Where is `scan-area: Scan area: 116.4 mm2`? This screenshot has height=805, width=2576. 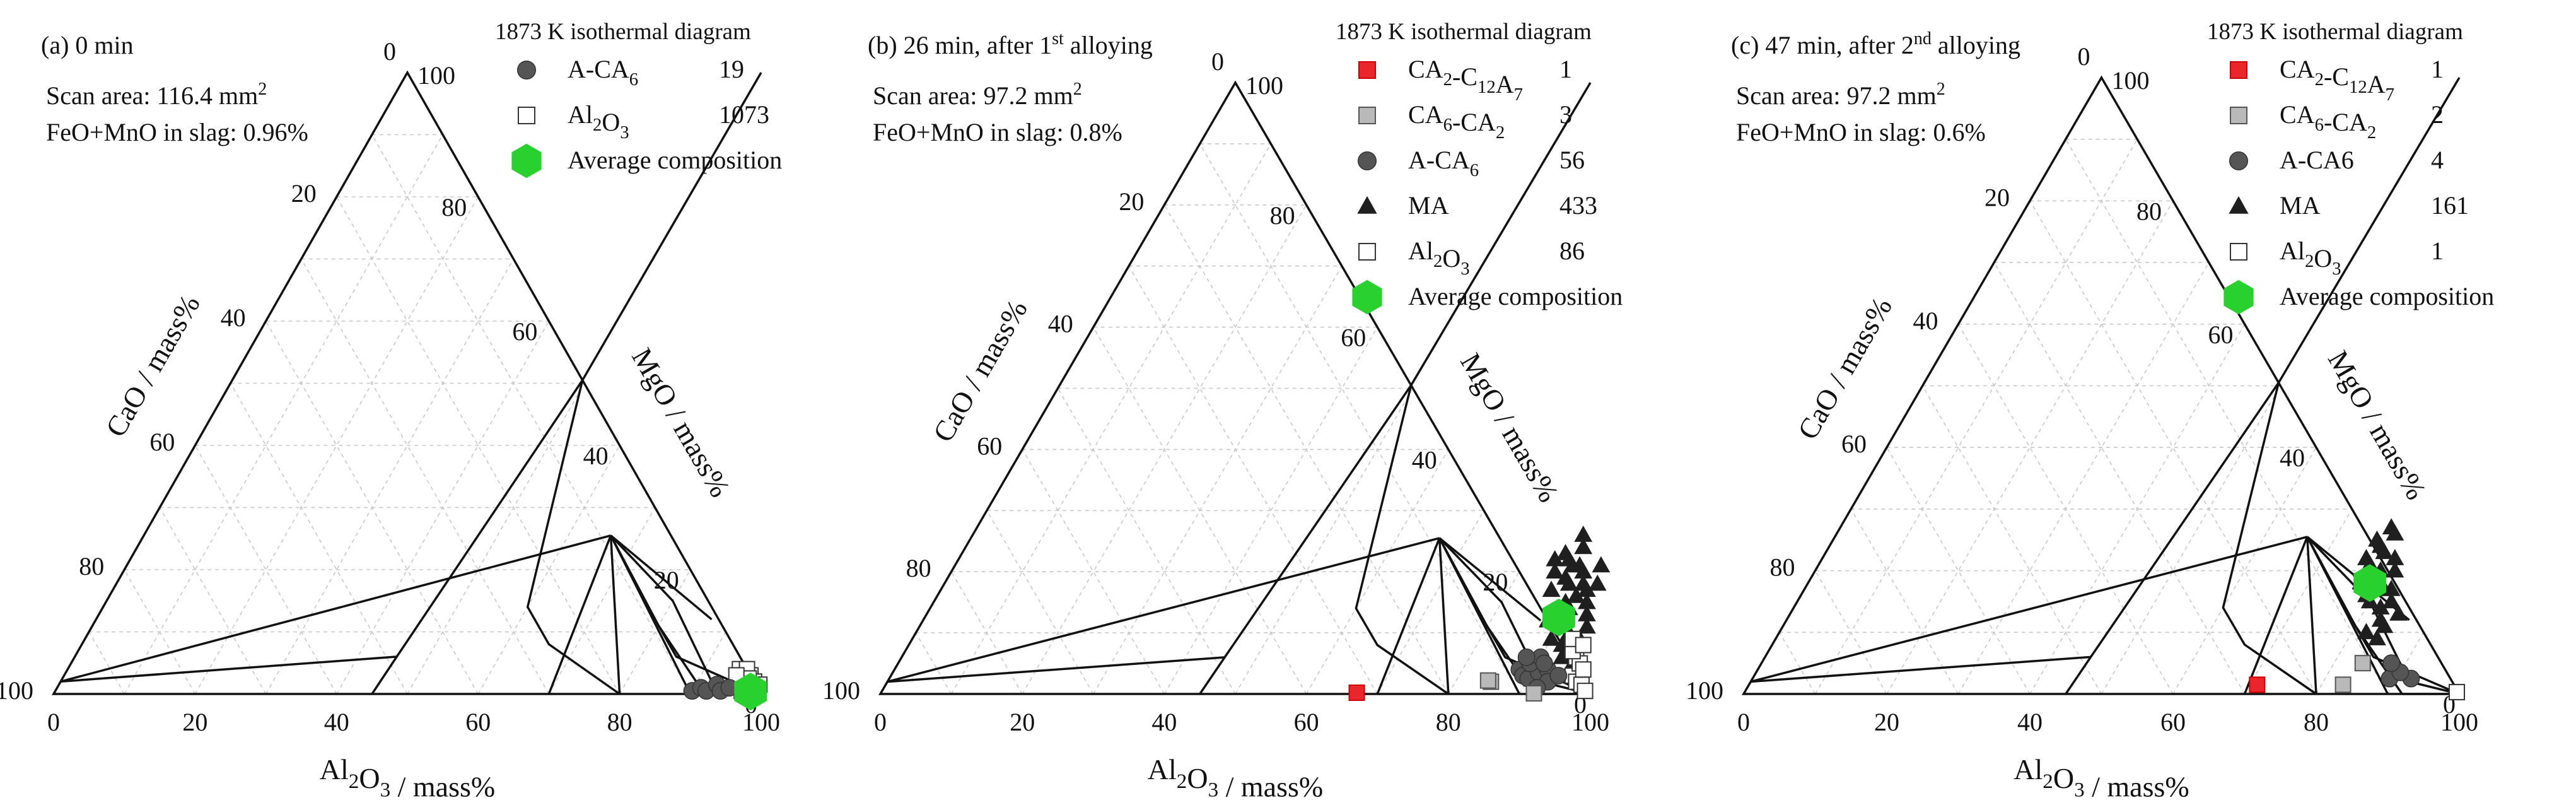
scan-area: Scan area: 116.4 mm2 is located at coordinates (157, 95).